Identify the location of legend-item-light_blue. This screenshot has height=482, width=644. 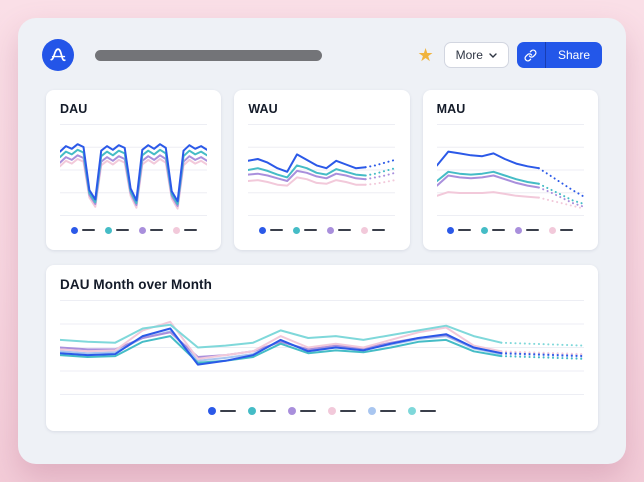
(382, 411).